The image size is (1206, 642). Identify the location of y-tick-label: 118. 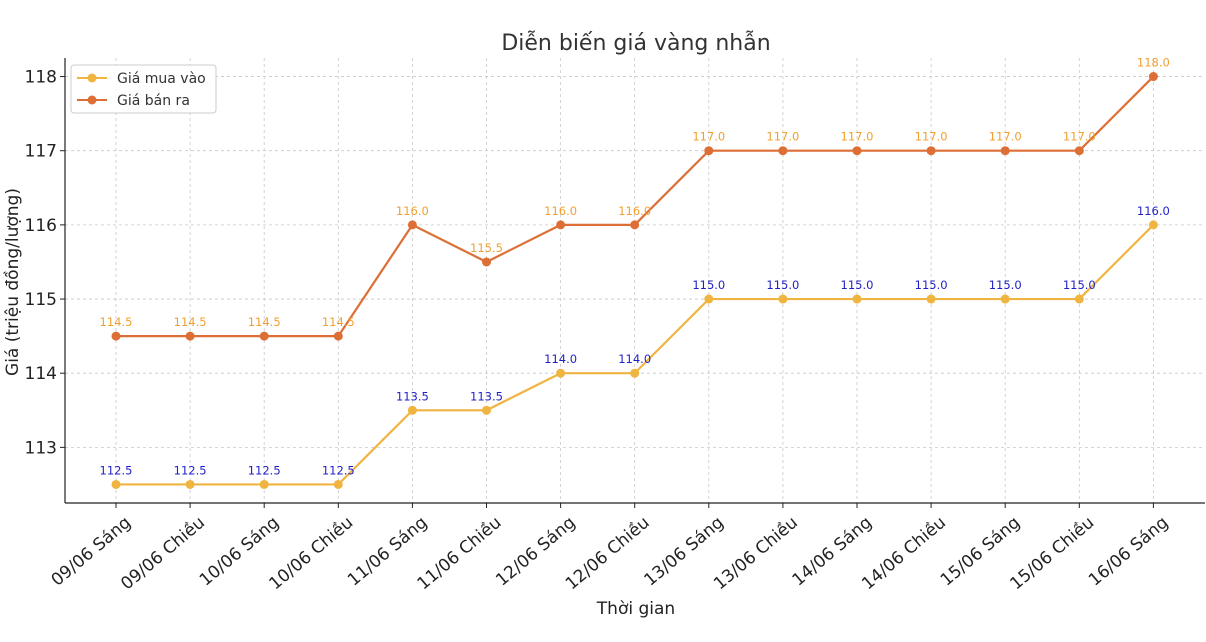
(41, 78).